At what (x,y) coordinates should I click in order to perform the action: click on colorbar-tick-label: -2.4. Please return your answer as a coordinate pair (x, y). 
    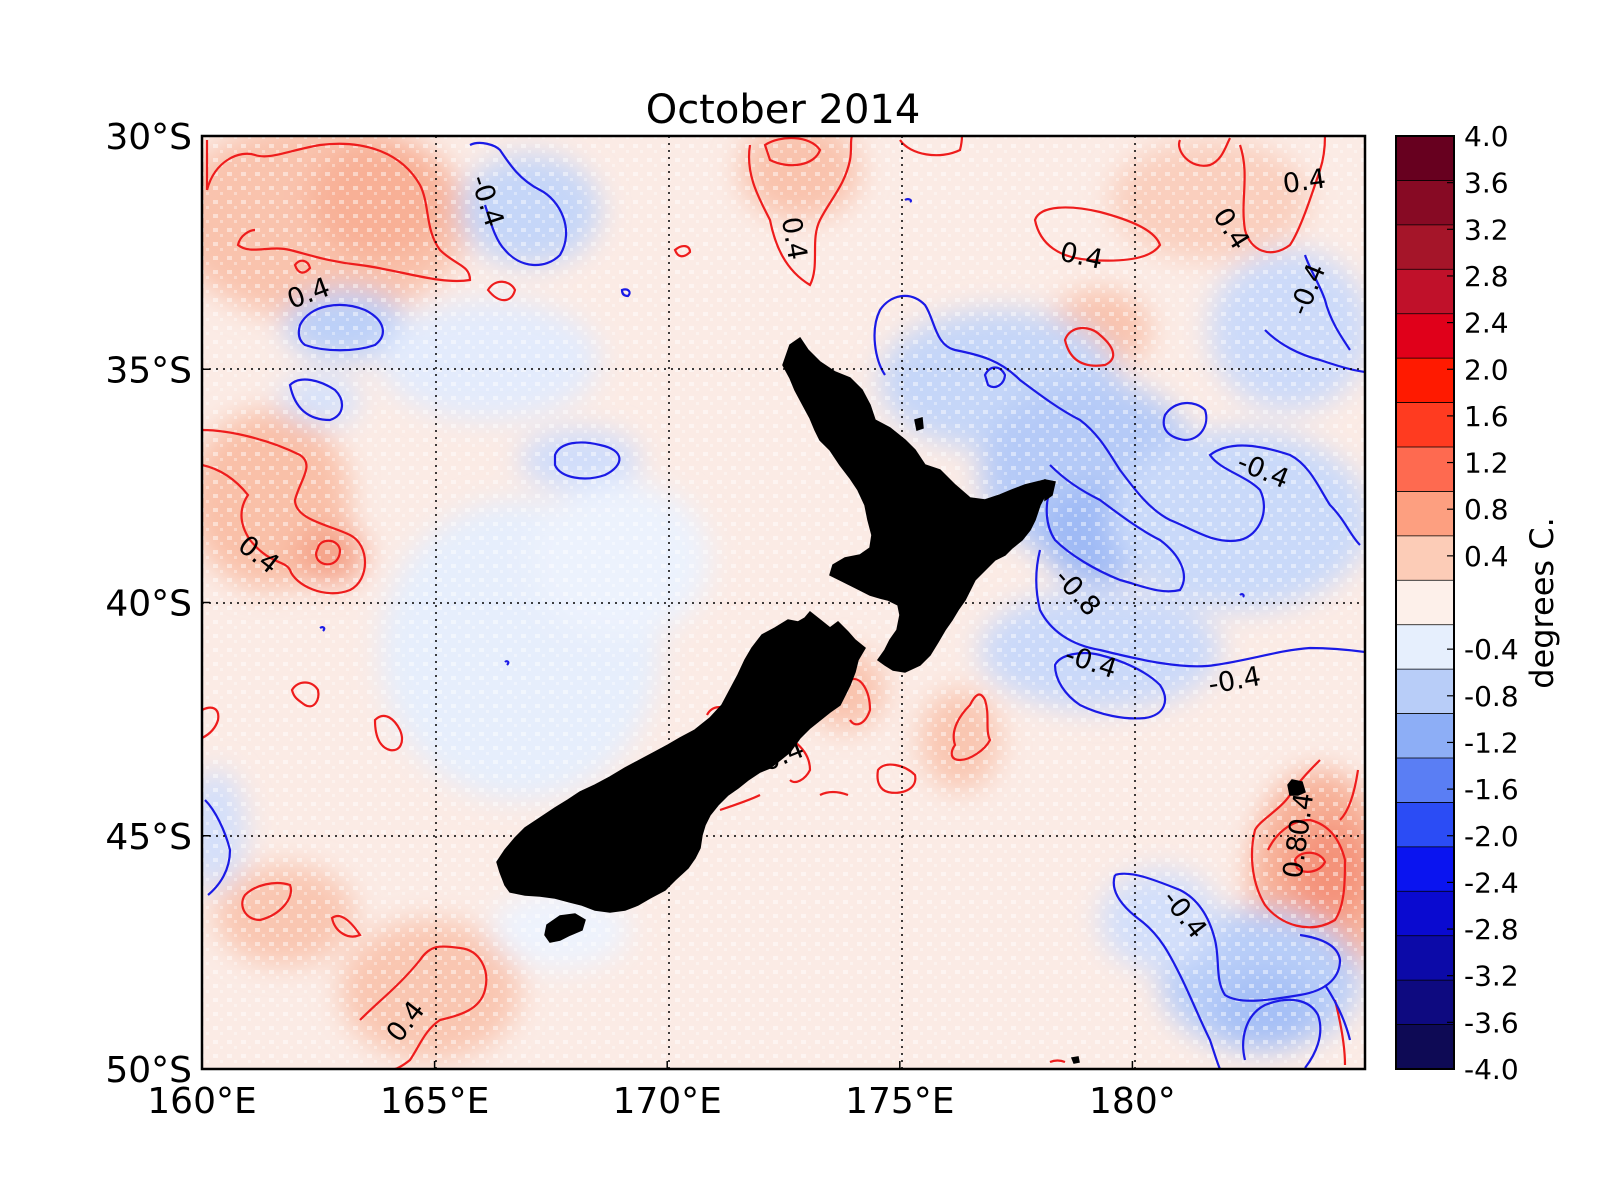
    Looking at the image, I should click on (1491, 882).